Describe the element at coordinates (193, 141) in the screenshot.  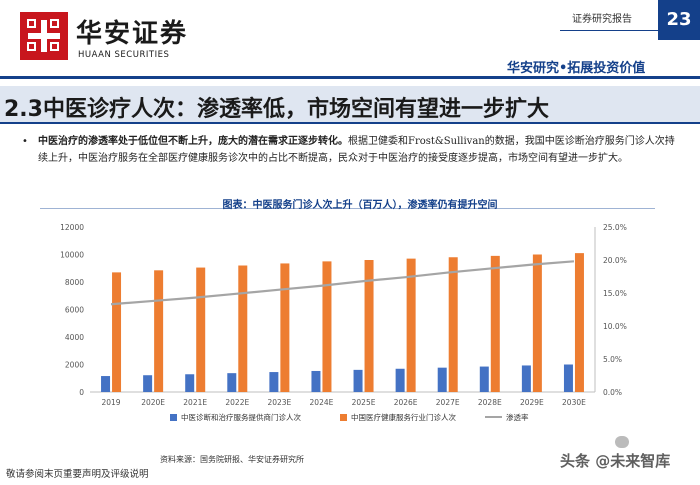
I see `paragraph-bold: 中医治疗的渗透率处于低位但不断上升，庞大的潜在需求正逐步转化。` at that location.